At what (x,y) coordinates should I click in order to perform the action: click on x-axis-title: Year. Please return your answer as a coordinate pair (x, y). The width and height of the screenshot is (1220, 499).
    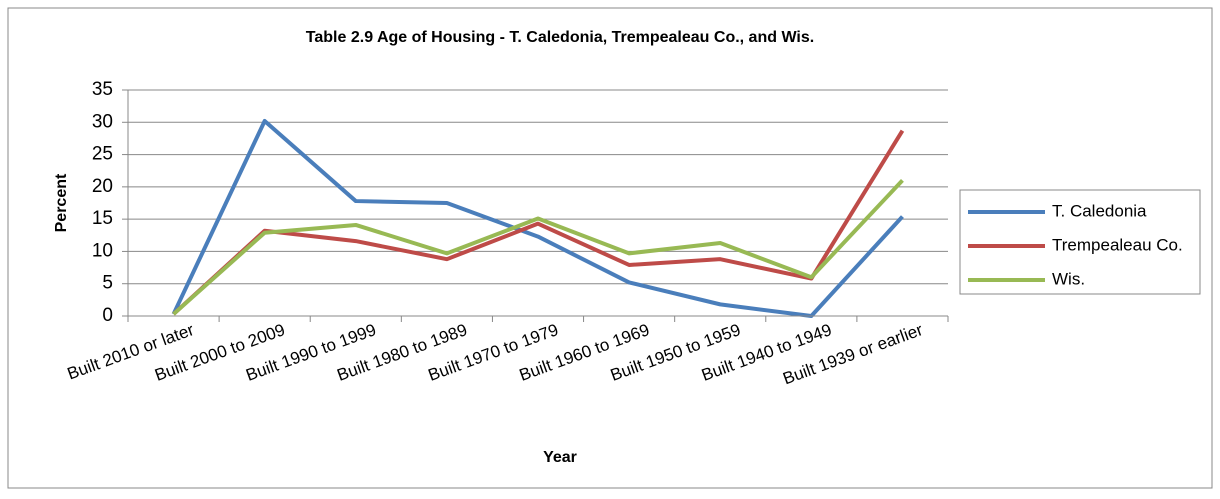
    Looking at the image, I should click on (560, 457).